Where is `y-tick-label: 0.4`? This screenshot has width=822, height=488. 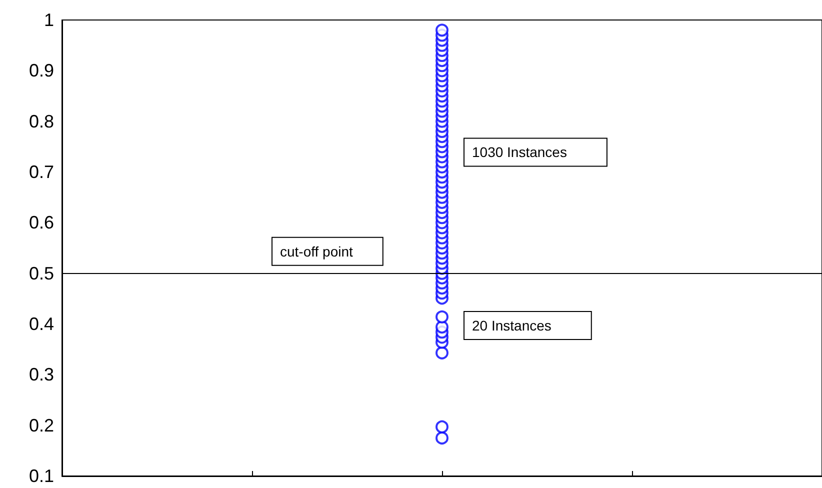
y-tick-label: 0.4 is located at coordinates (41, 324).